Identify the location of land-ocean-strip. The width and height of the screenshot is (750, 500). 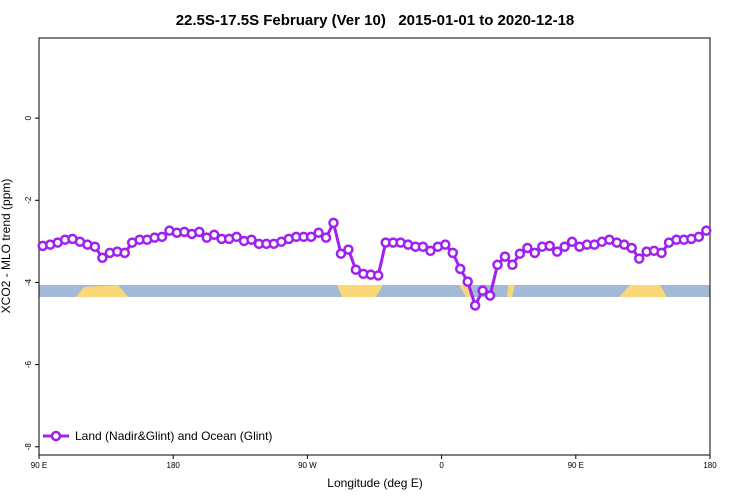
(374, 291).